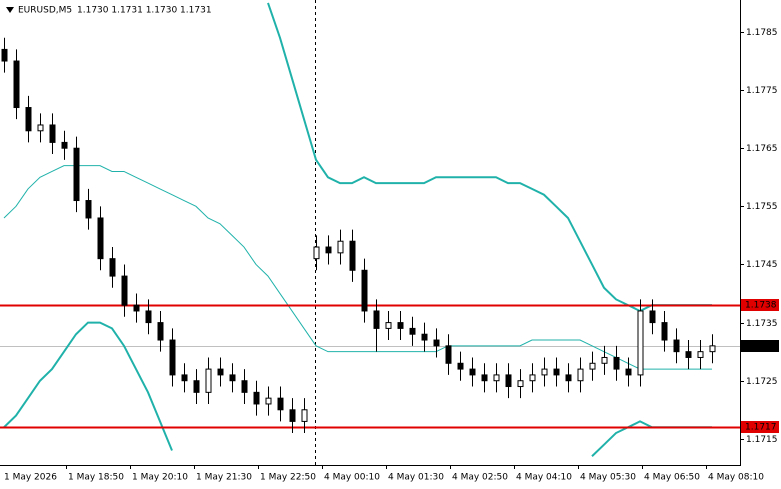  What do you see at coordinates (762, 91) in the screenshot?
I see `y-tick-label: 1.1775` at bounding box center [762, 91].